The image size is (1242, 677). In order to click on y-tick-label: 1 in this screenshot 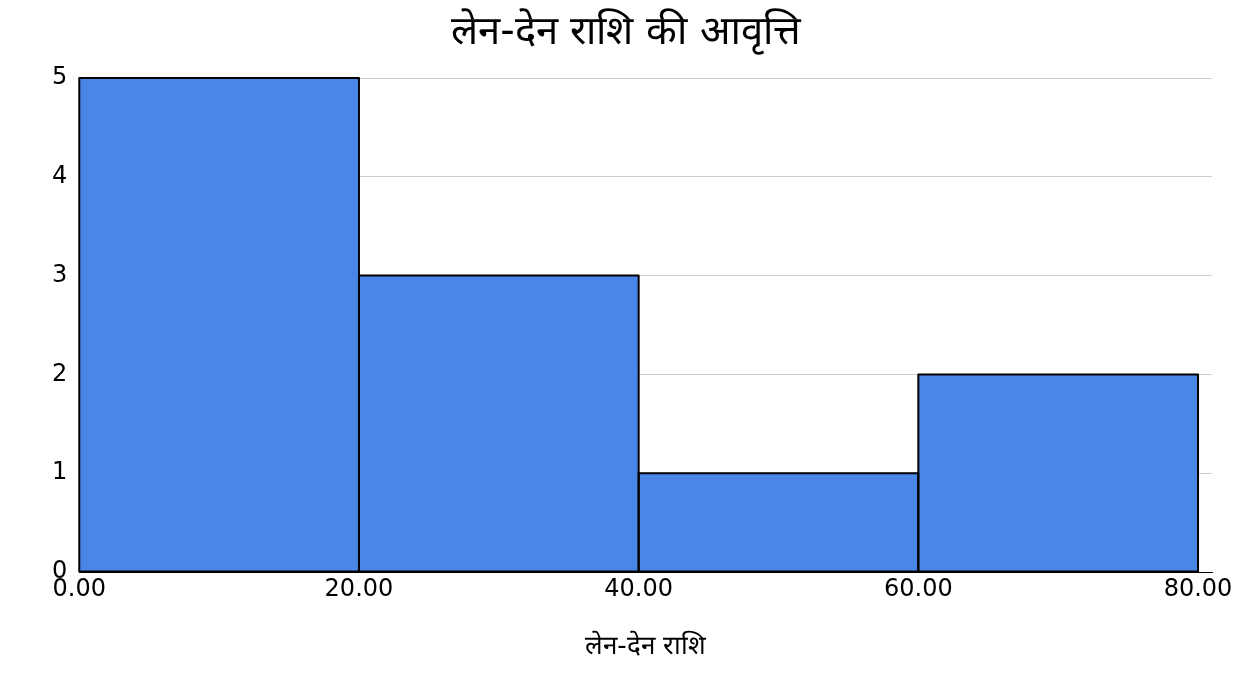, I will do `click(59, 471)`.